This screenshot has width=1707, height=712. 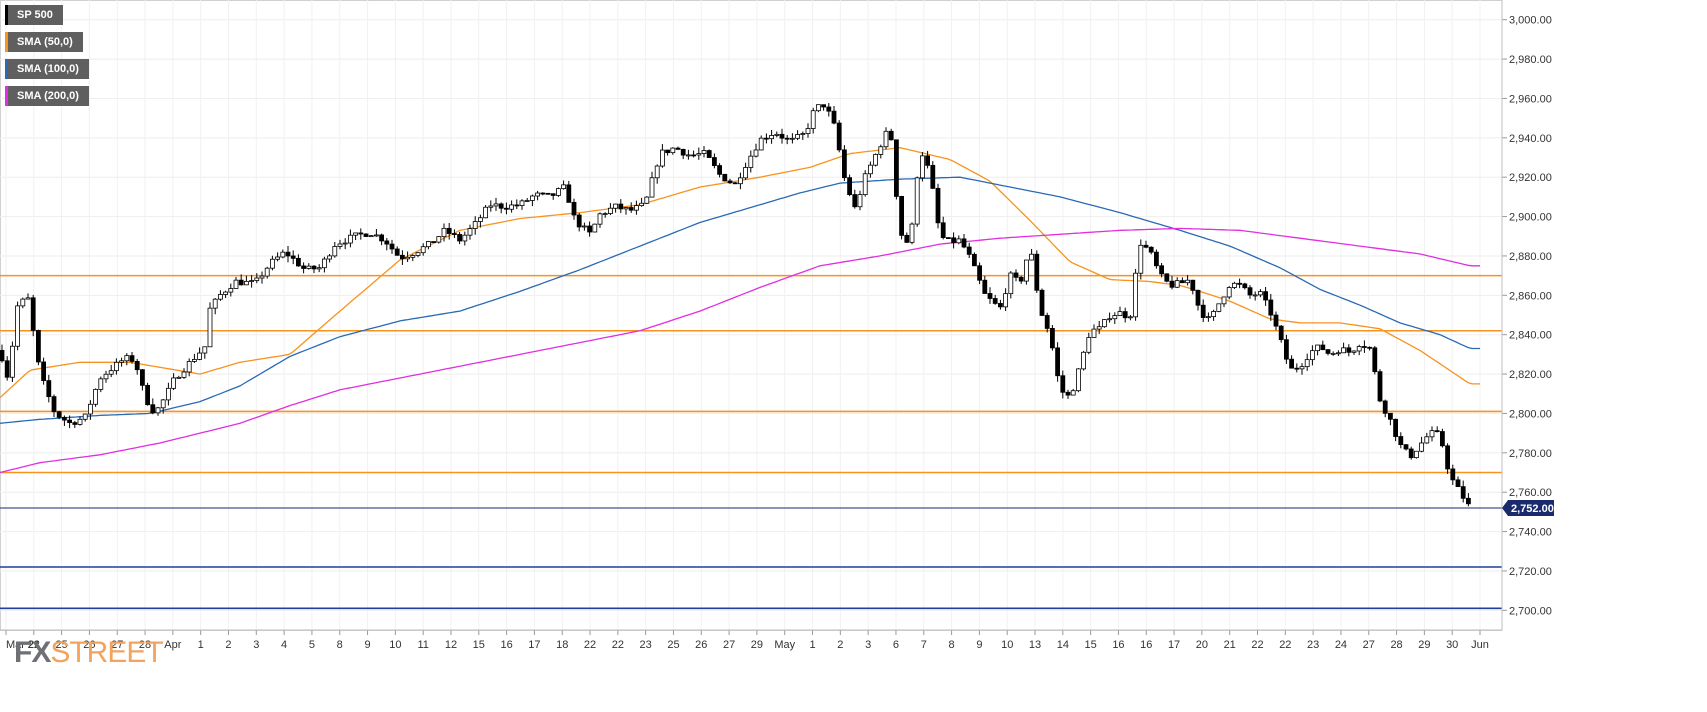 What do you see at coordinates (590, 645) in the screenshot?
I see `x-tick-label: 22` at bounding box center [590, 645].